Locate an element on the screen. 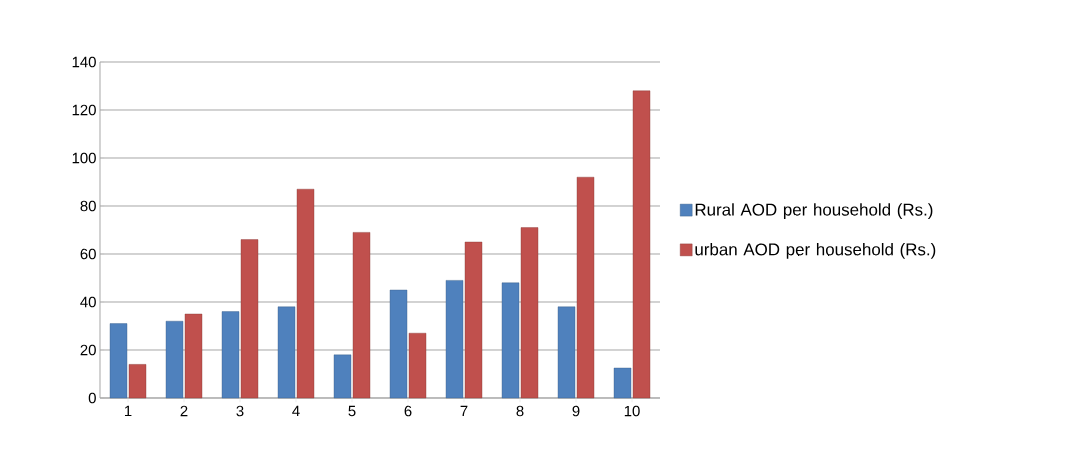 The image size is (1084, 461). y-tick-label: 0 is located at coordinates (92, 398).